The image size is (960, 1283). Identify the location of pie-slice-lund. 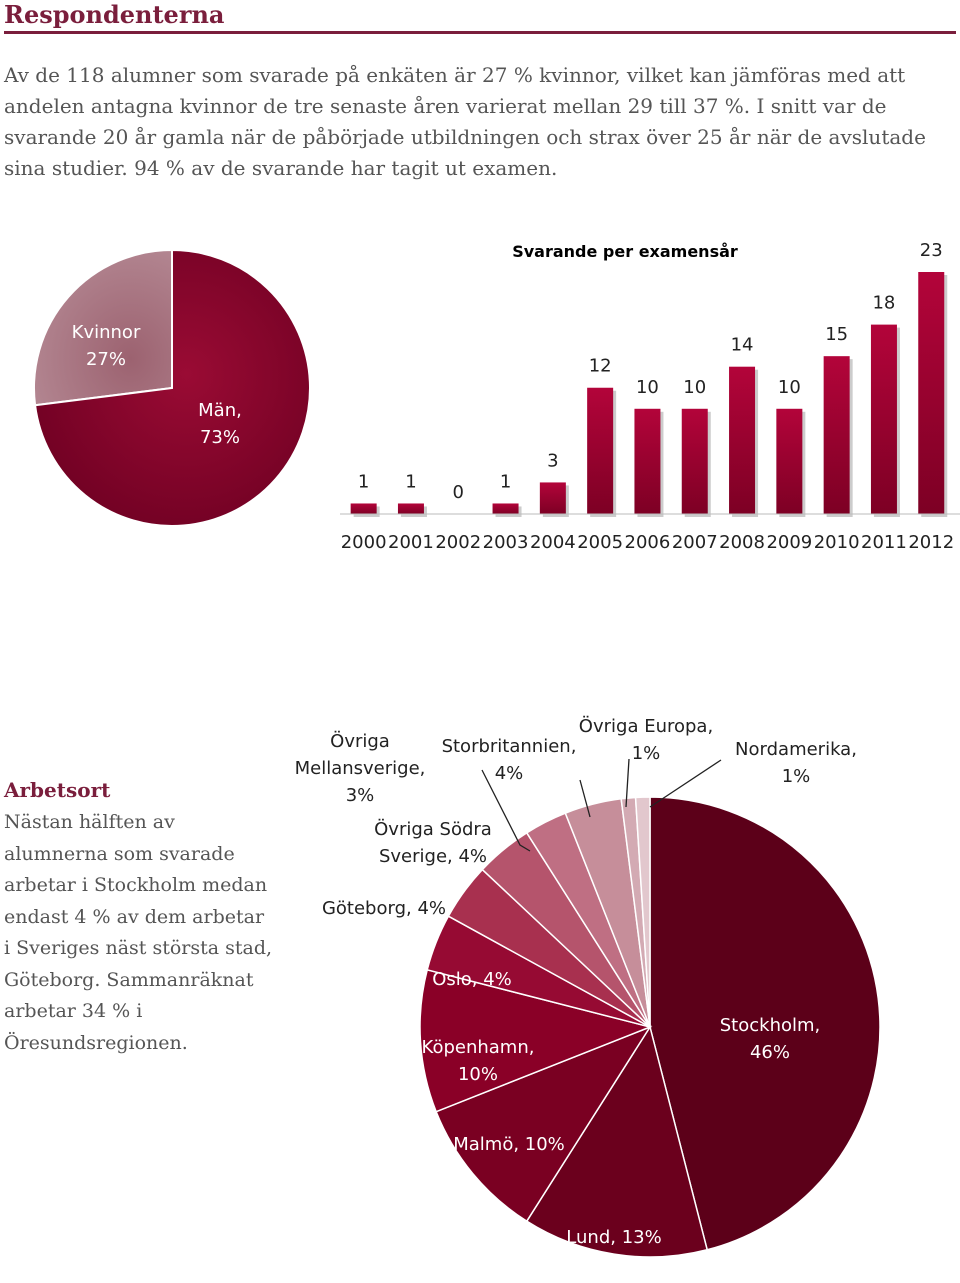
(617, 1141).